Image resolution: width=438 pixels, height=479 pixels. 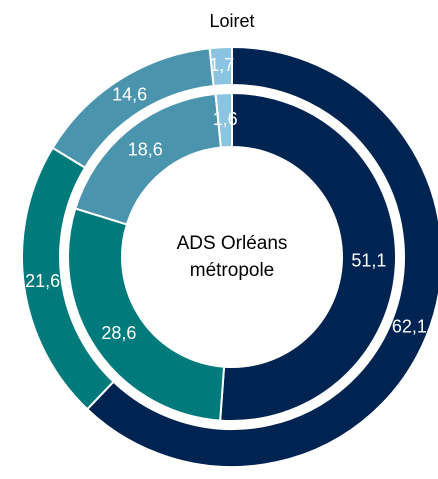 I want to click on data-label: 1,7, so click(x=221, y=65).